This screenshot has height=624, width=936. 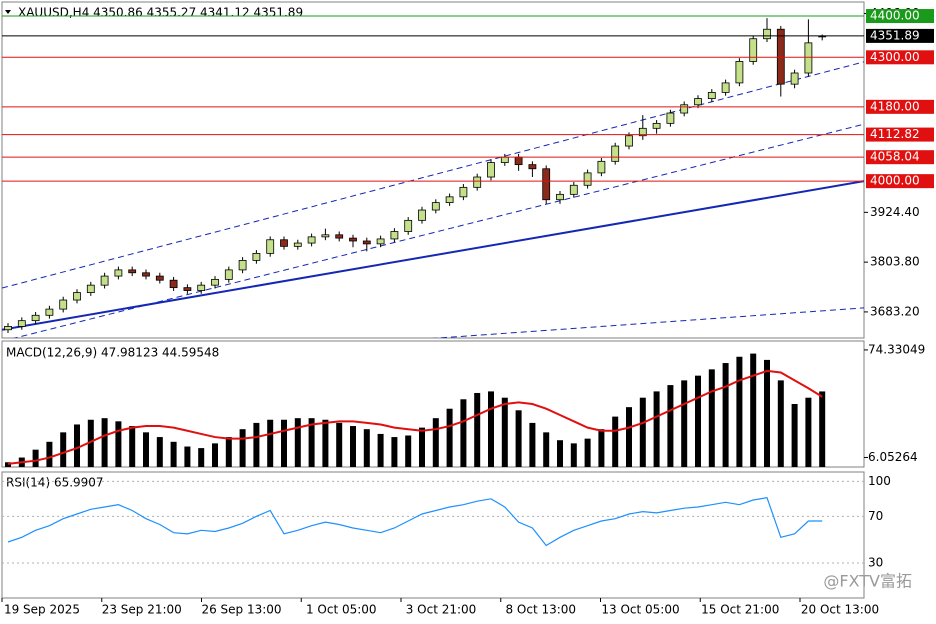 I want to click on level-label: 4400.00, so click(x=895, y=16).